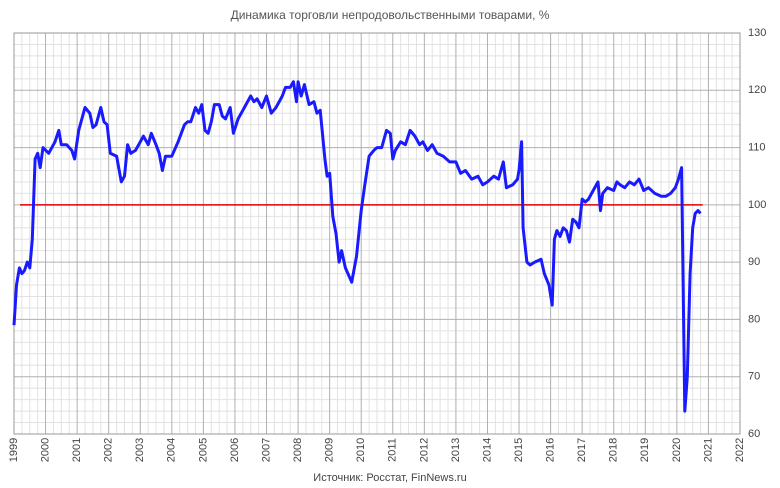 The width and height of the screenshot is (780, 488). What do you see at coordinates (456, 450) in the screenshot?
I see `x-tick-label: 2013` at bounding box center [456, 450].